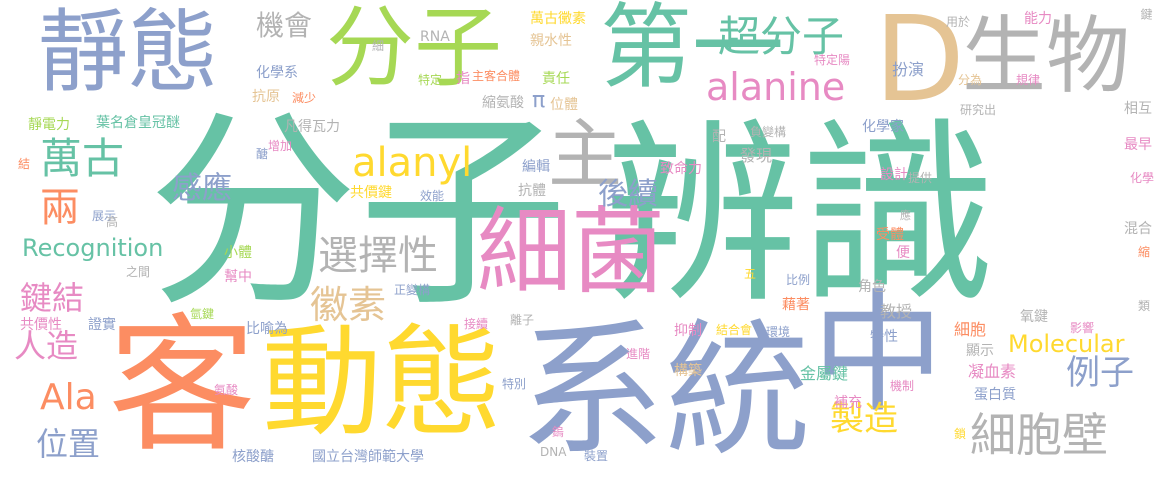 The width and height of the screenshot is (1175, 482). What do you see at coordinates (412, 163) in the screenshot?
I see `word-alanyl: alanyl` at bounding box center [412, 163].